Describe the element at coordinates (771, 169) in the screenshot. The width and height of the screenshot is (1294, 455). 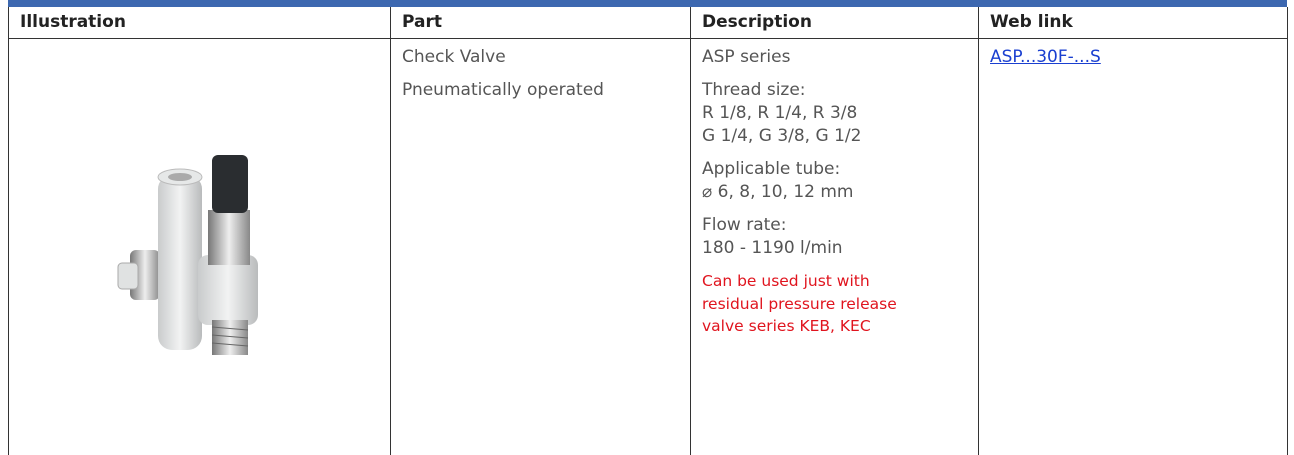
I see `description-text: Applicable tube:` at that location.